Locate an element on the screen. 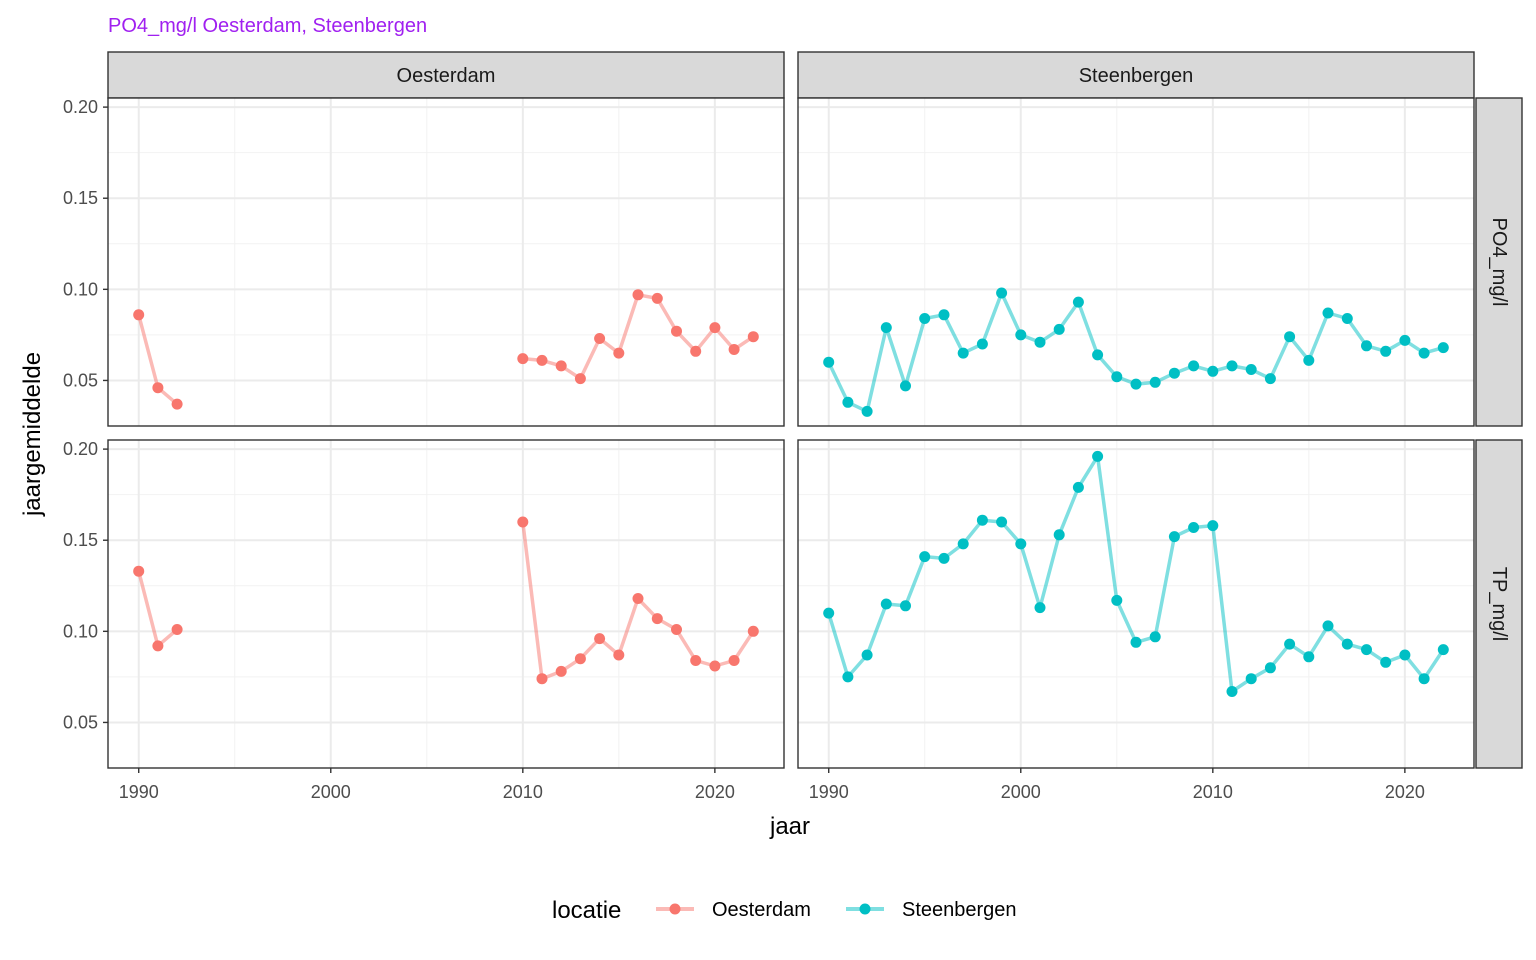 The image size is (1536, 960). legend-item-steenbergen: Steenbergen is located at coordinates (931, 910).